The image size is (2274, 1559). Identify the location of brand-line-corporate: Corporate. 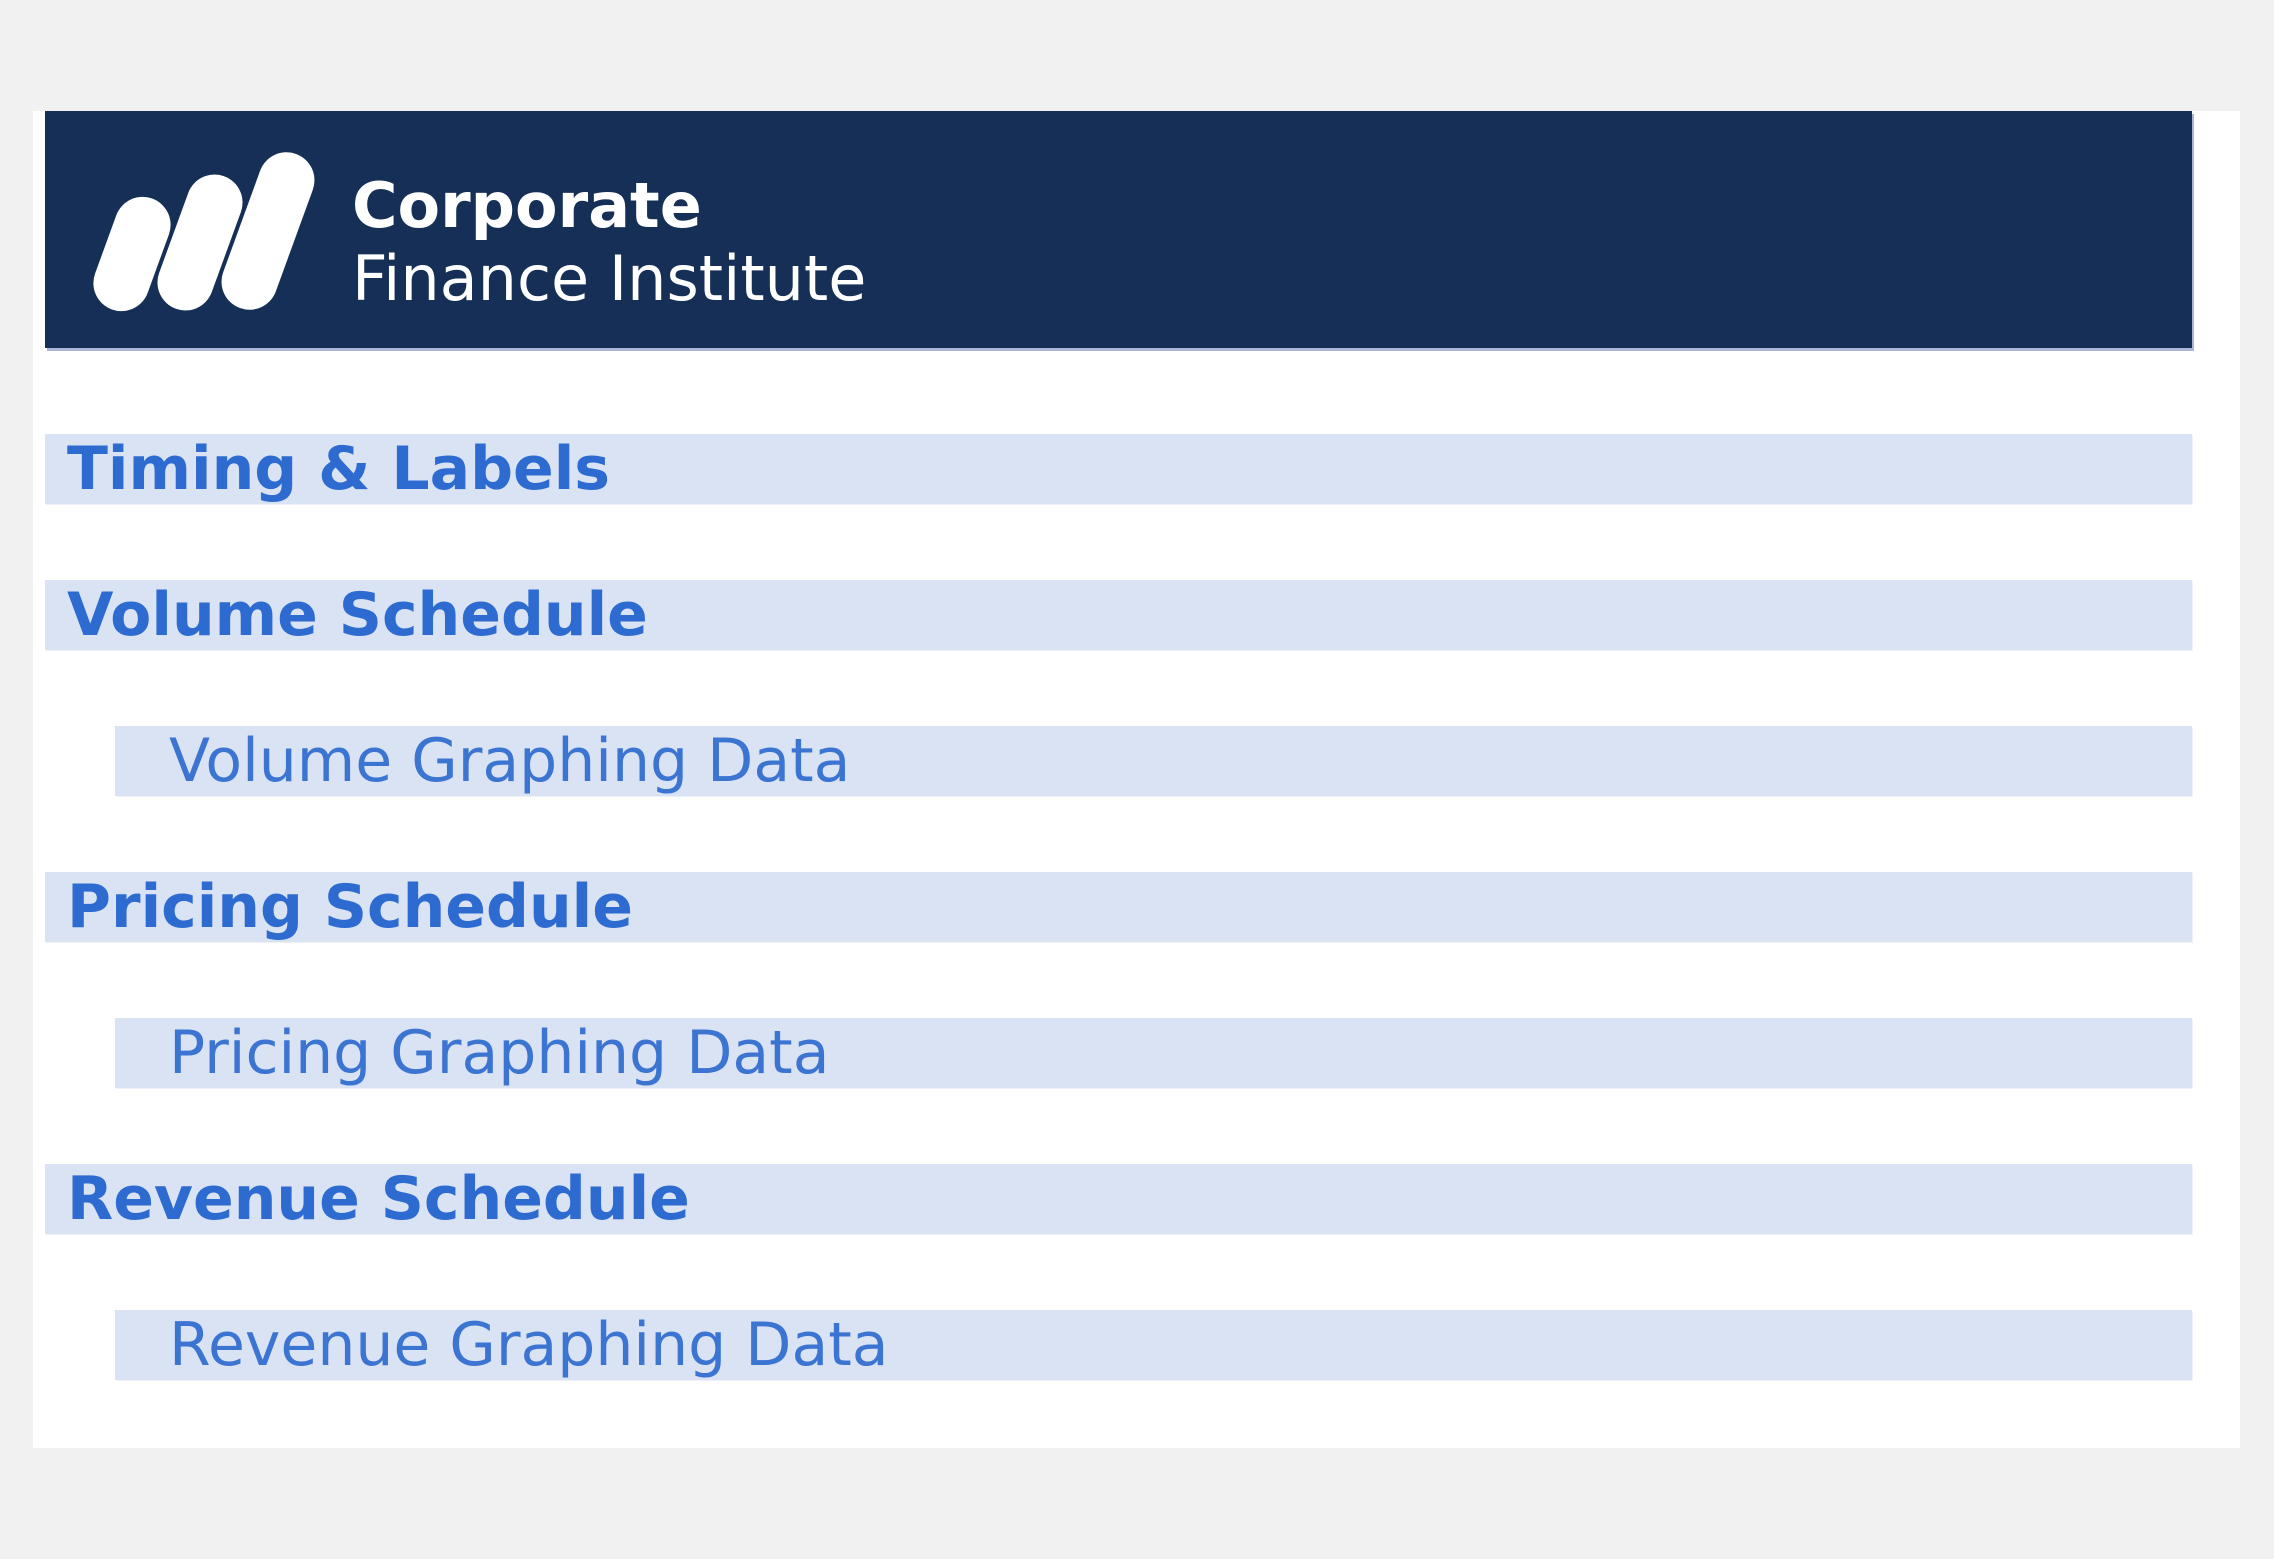
(527, 205).